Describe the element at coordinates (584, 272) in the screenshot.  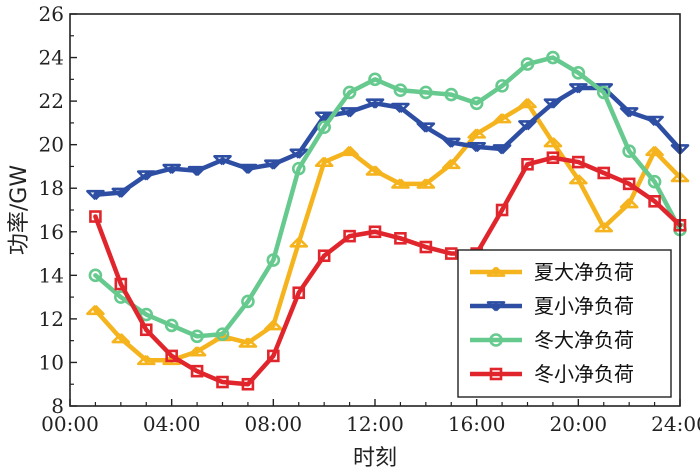
I see `legend-label: 夏大净负荷` at that location.